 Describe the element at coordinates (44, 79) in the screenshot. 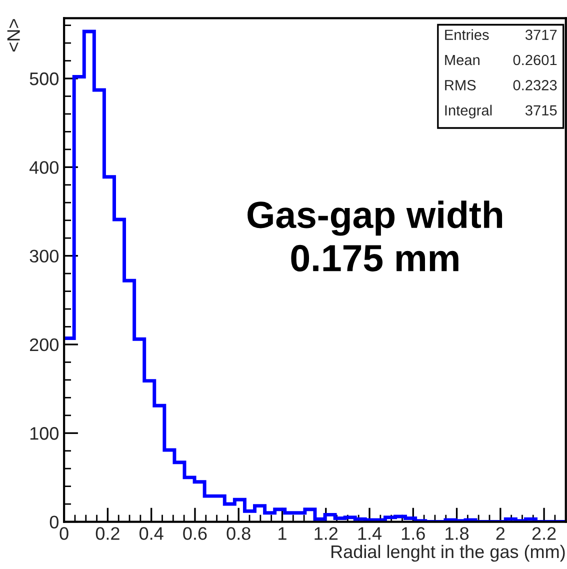

I see `y-tick-label: 500` at that location.